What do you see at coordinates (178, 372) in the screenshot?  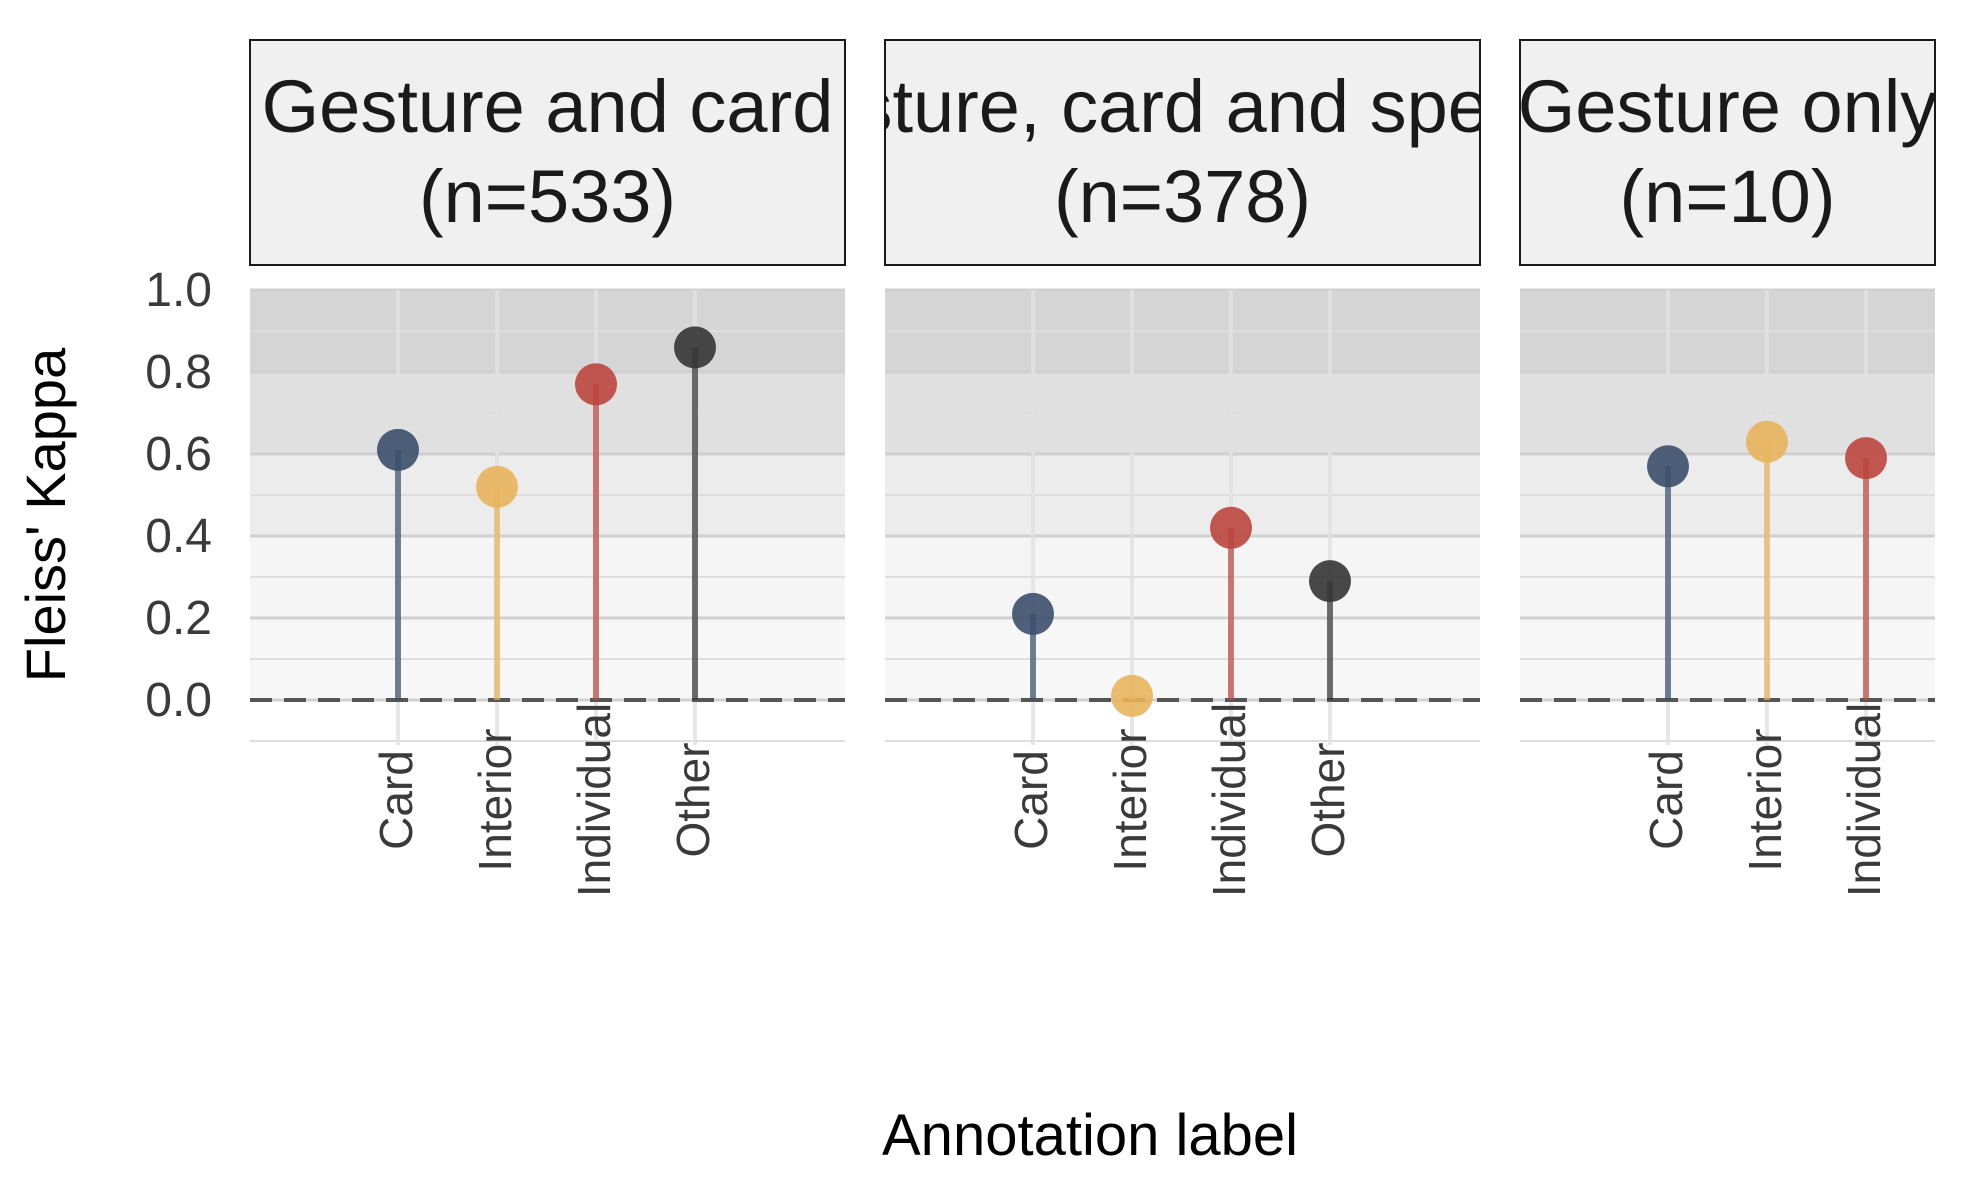 I see `y-tick-label: 0.8` at bounding box center [178, 372].